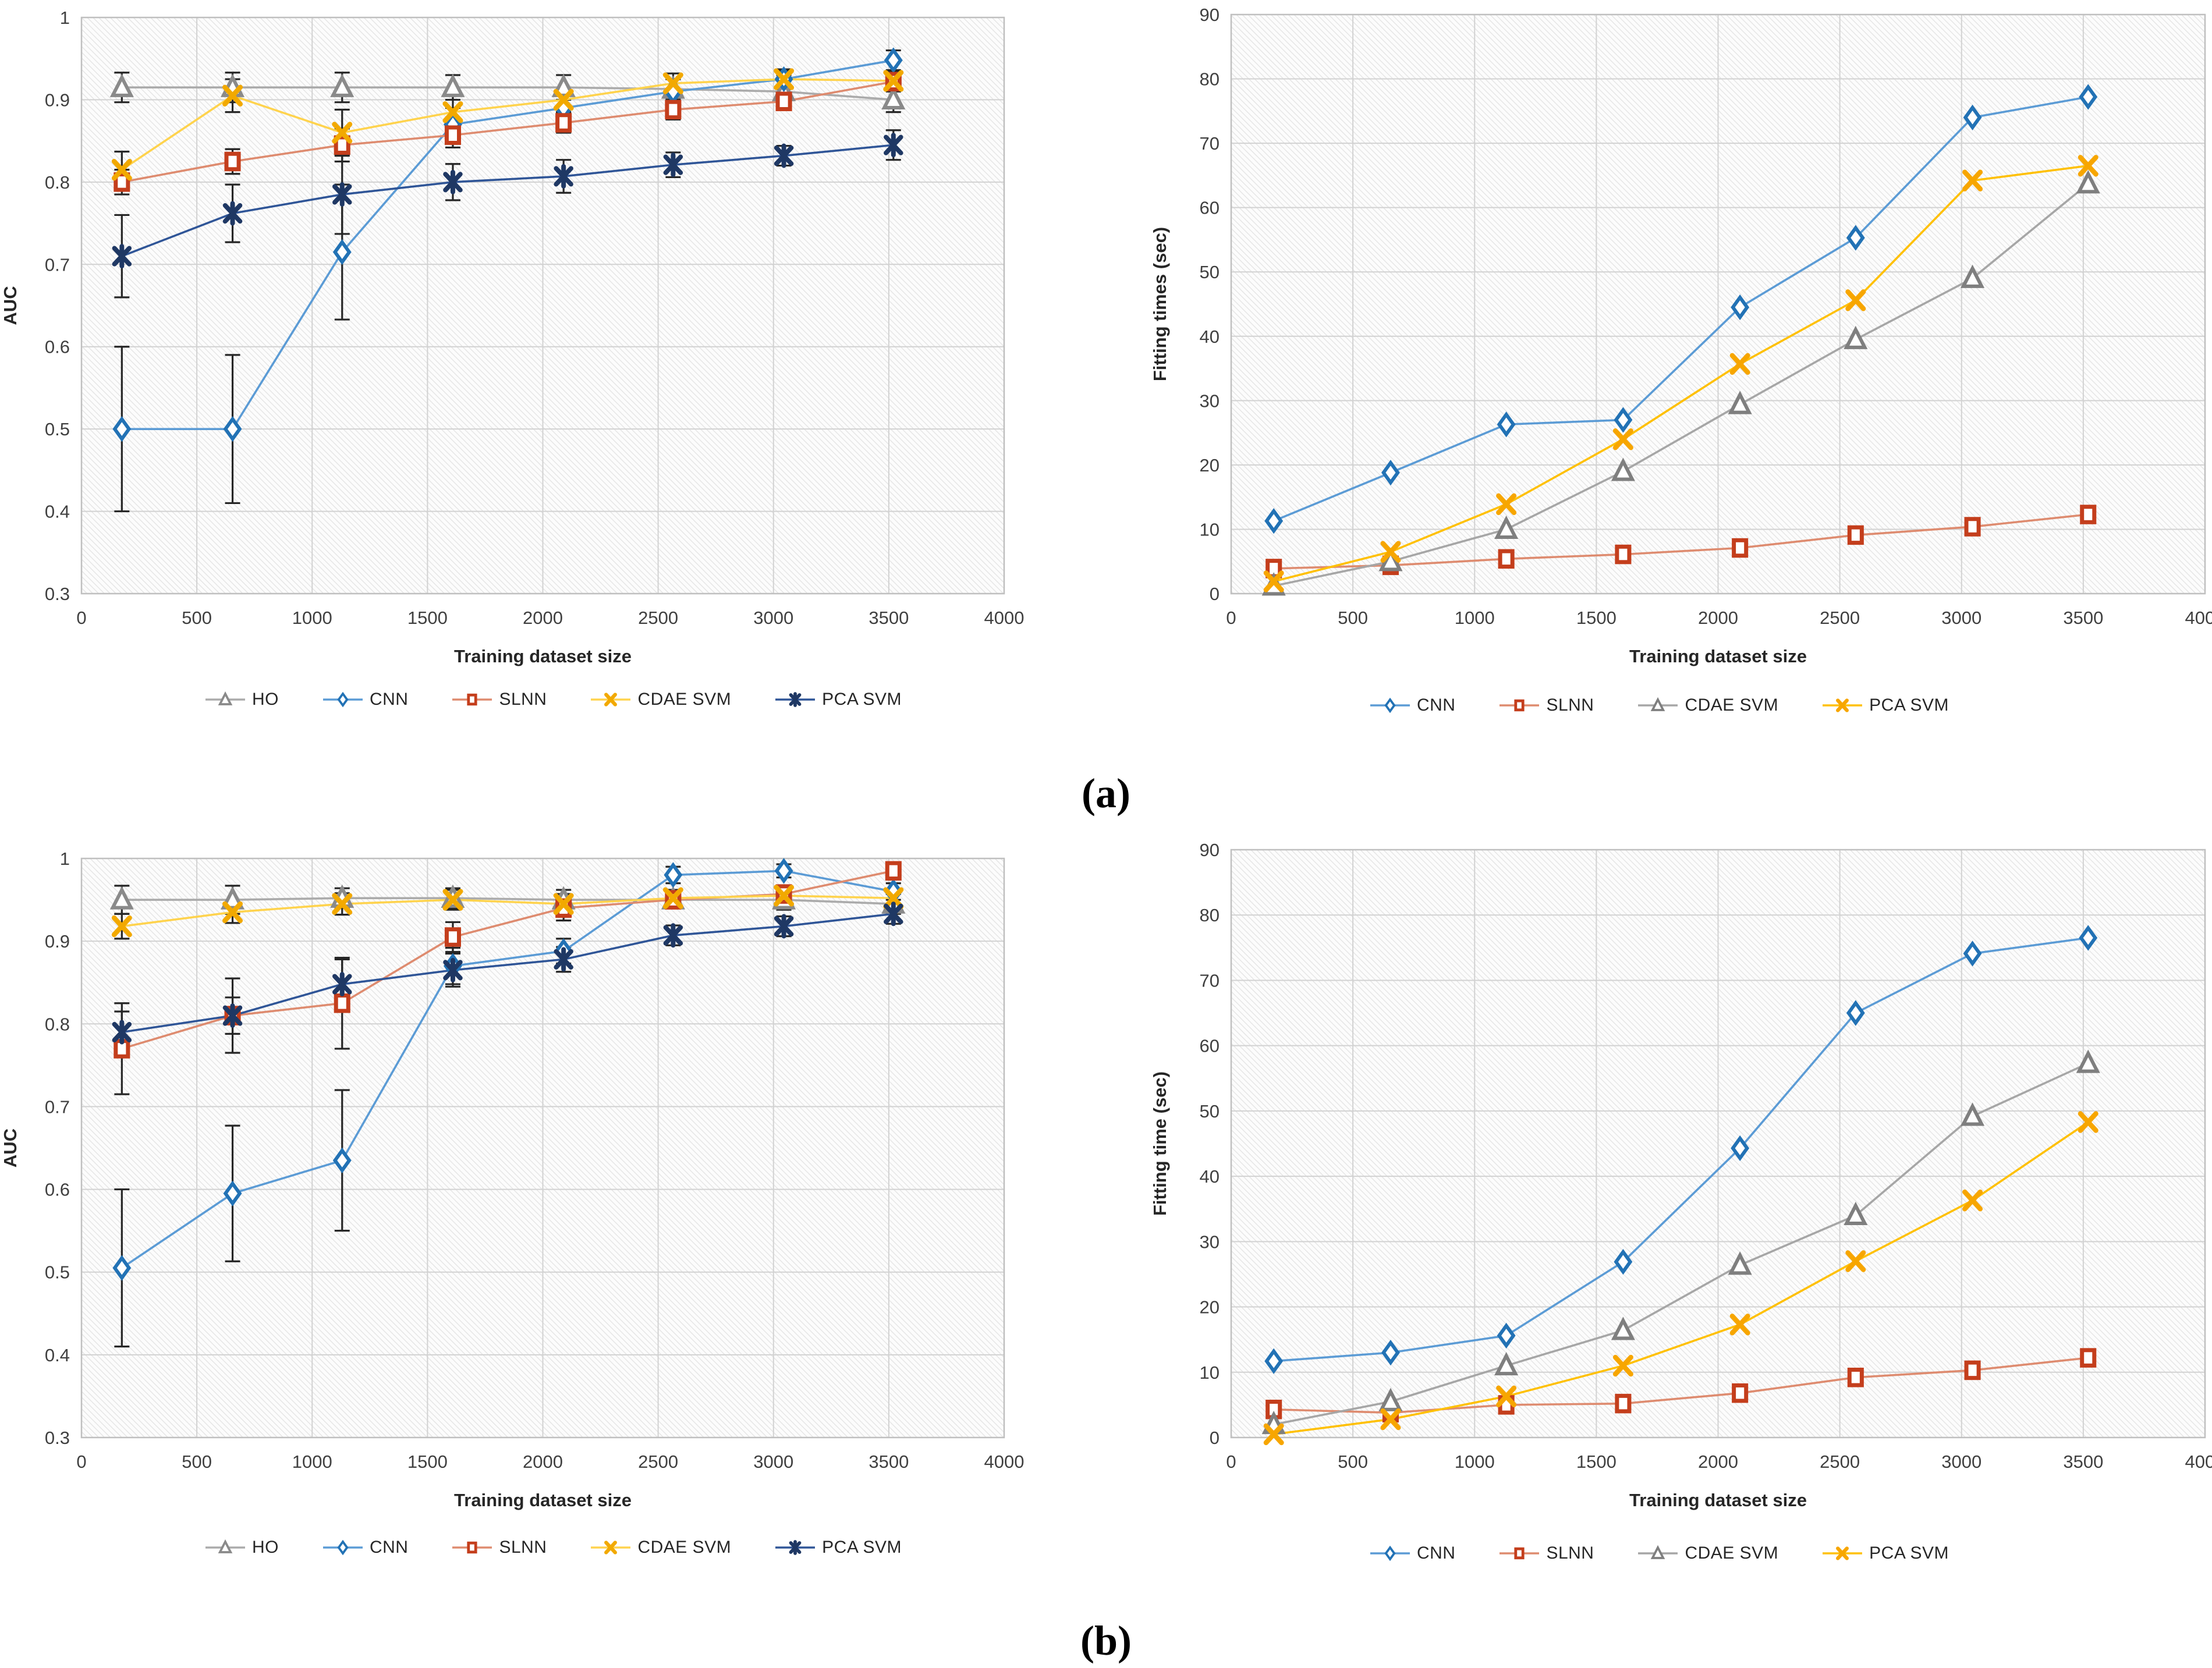  What do you see at coordinates (58, 1272) in the screenshot?
I see `svg-text: 0.5` at bounding box center [58, 1272].